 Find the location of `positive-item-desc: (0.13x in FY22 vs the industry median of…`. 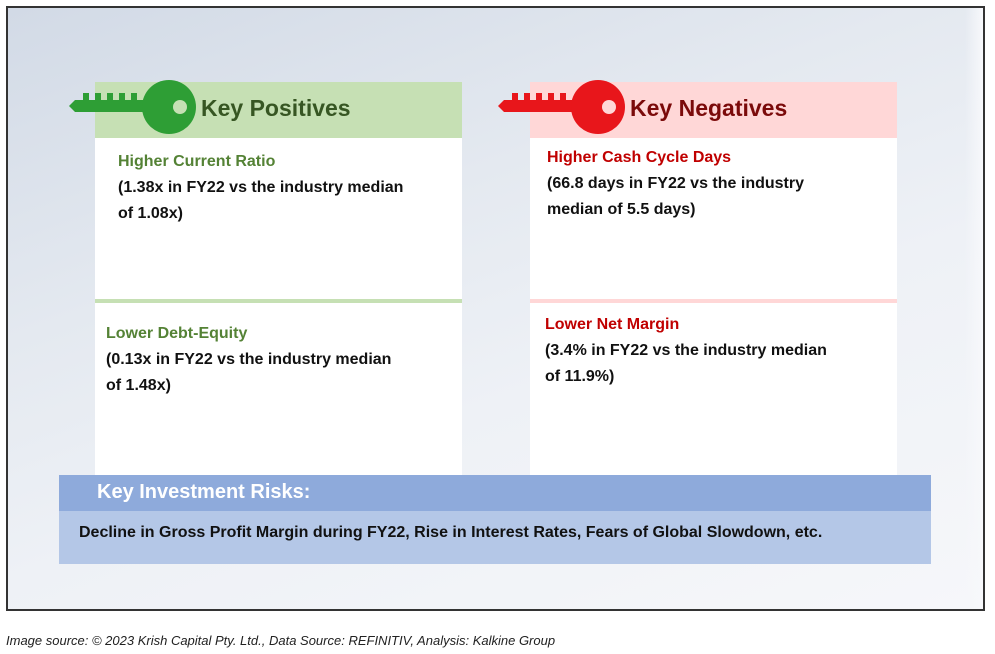

positive-item-desc: (0.13x in FY22 vs the industry median of… is located at coordinates (248, 373).